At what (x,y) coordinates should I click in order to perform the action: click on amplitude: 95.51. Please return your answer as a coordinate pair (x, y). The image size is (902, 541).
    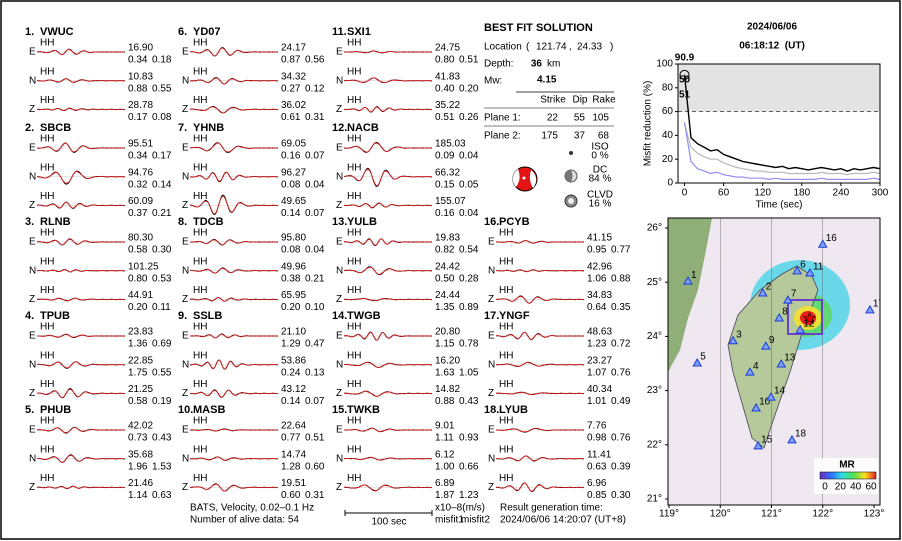
    Looking at the image, I should click on (140, 144).